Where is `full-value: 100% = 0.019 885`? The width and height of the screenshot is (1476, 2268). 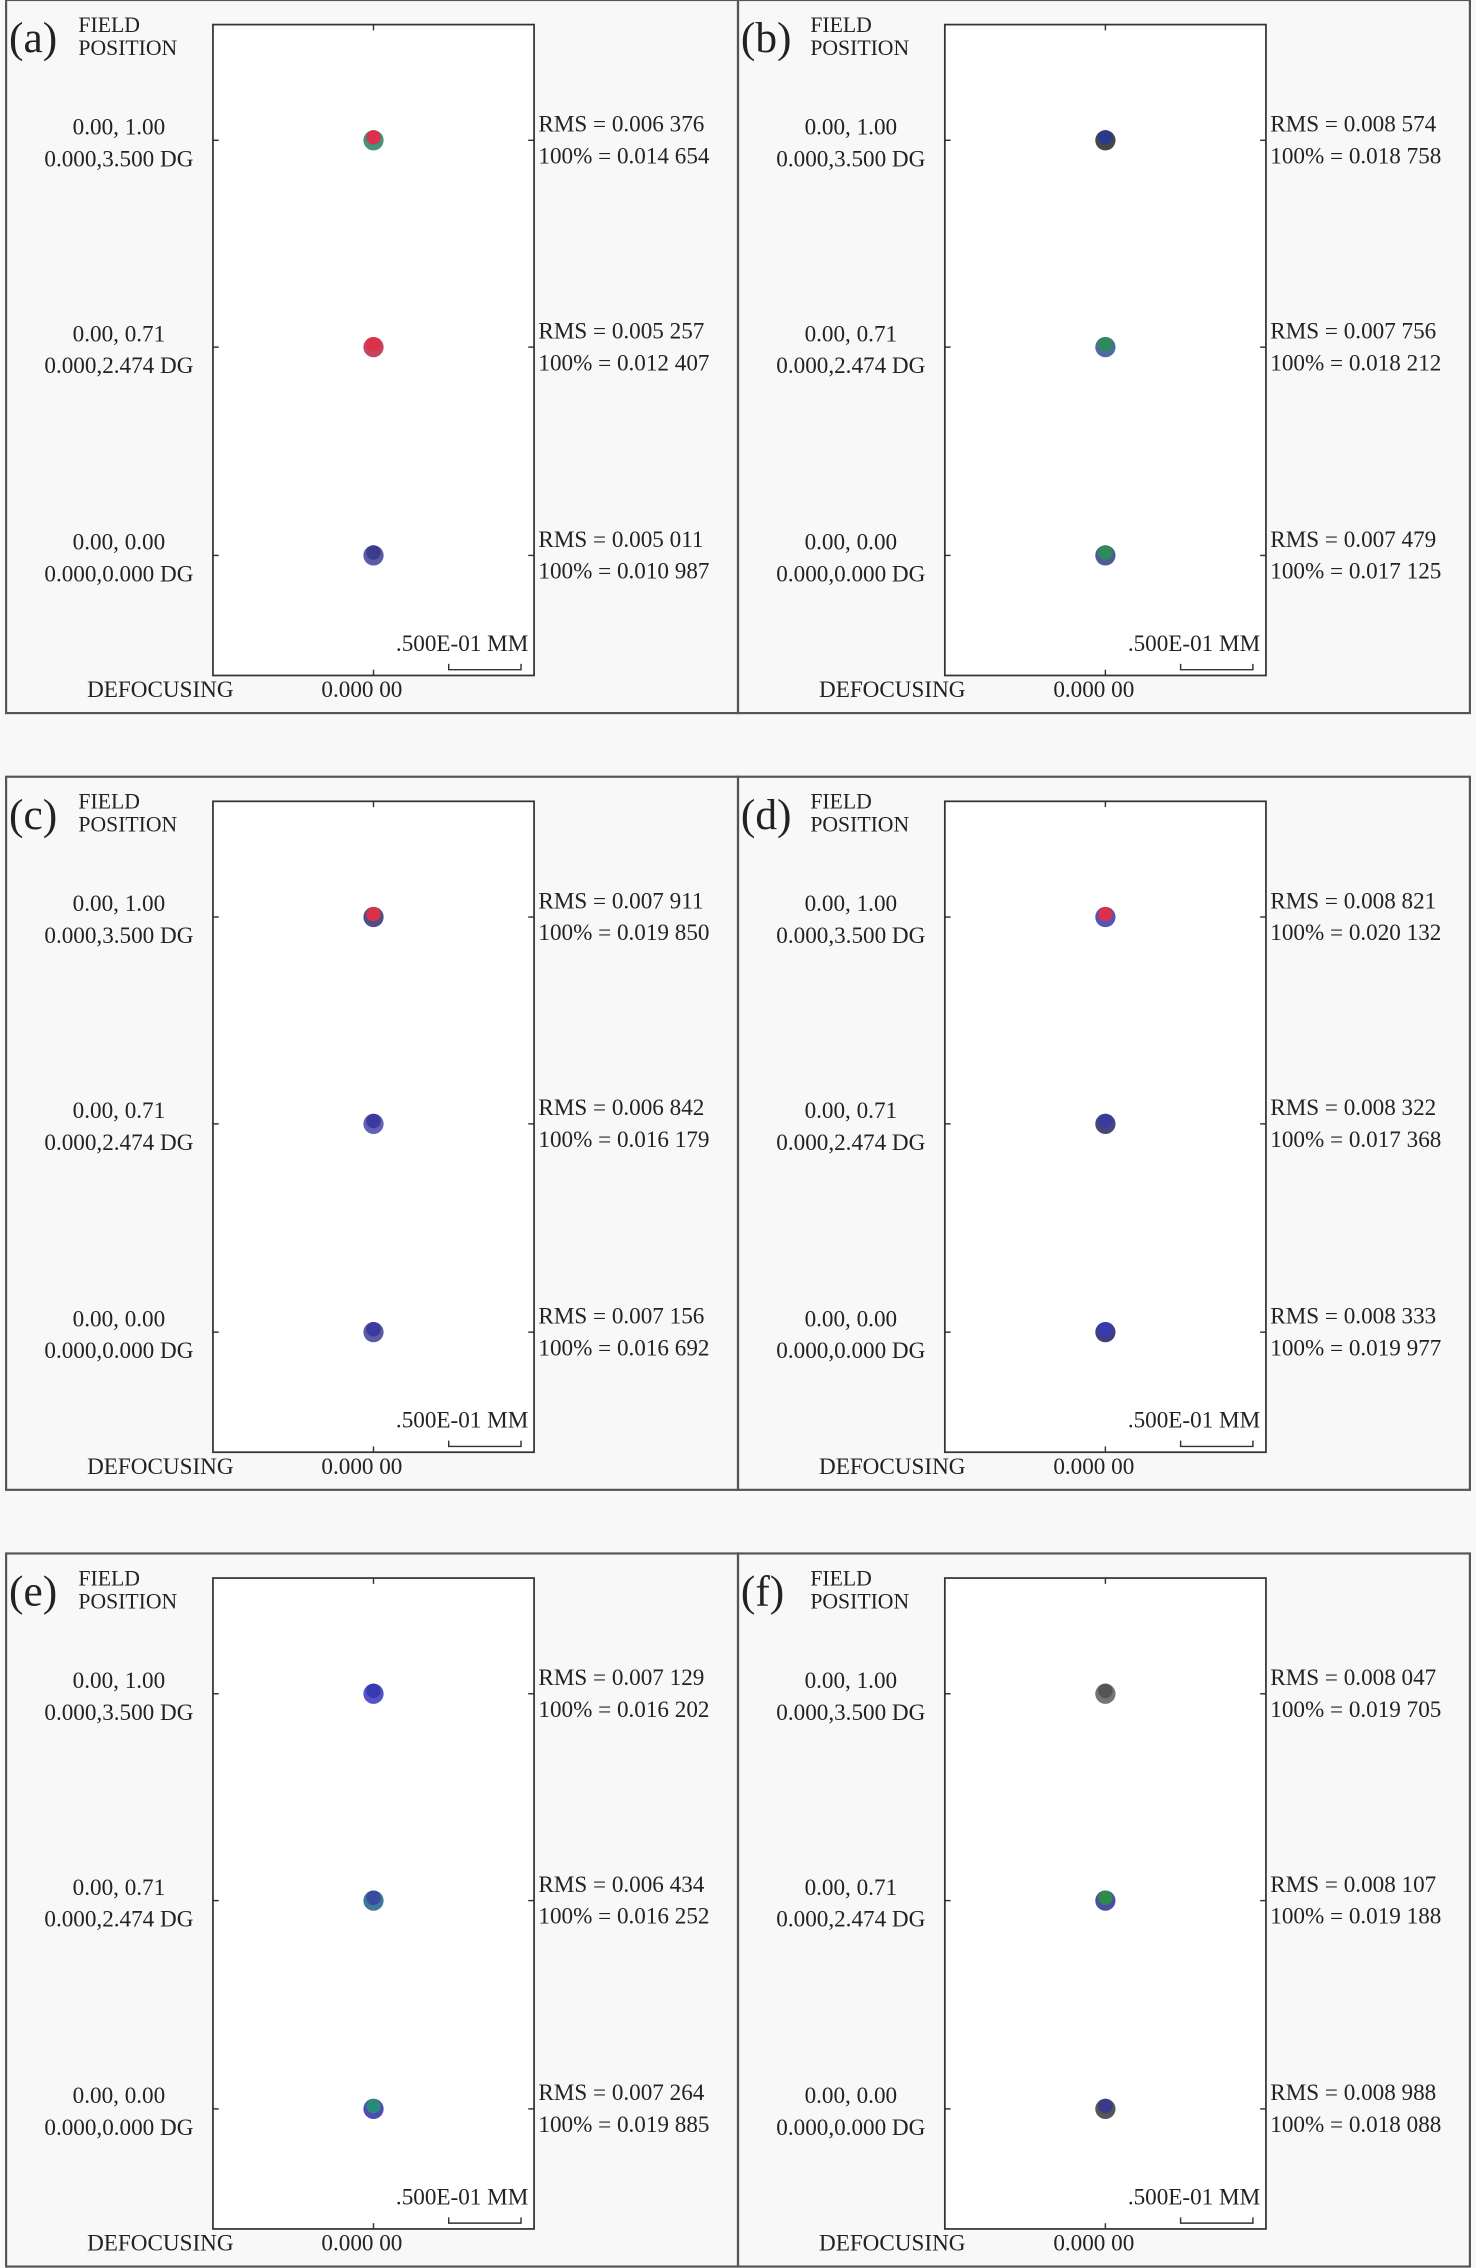 full-value: 100% = 0.019 885 is located at coordinates (623, 2125).